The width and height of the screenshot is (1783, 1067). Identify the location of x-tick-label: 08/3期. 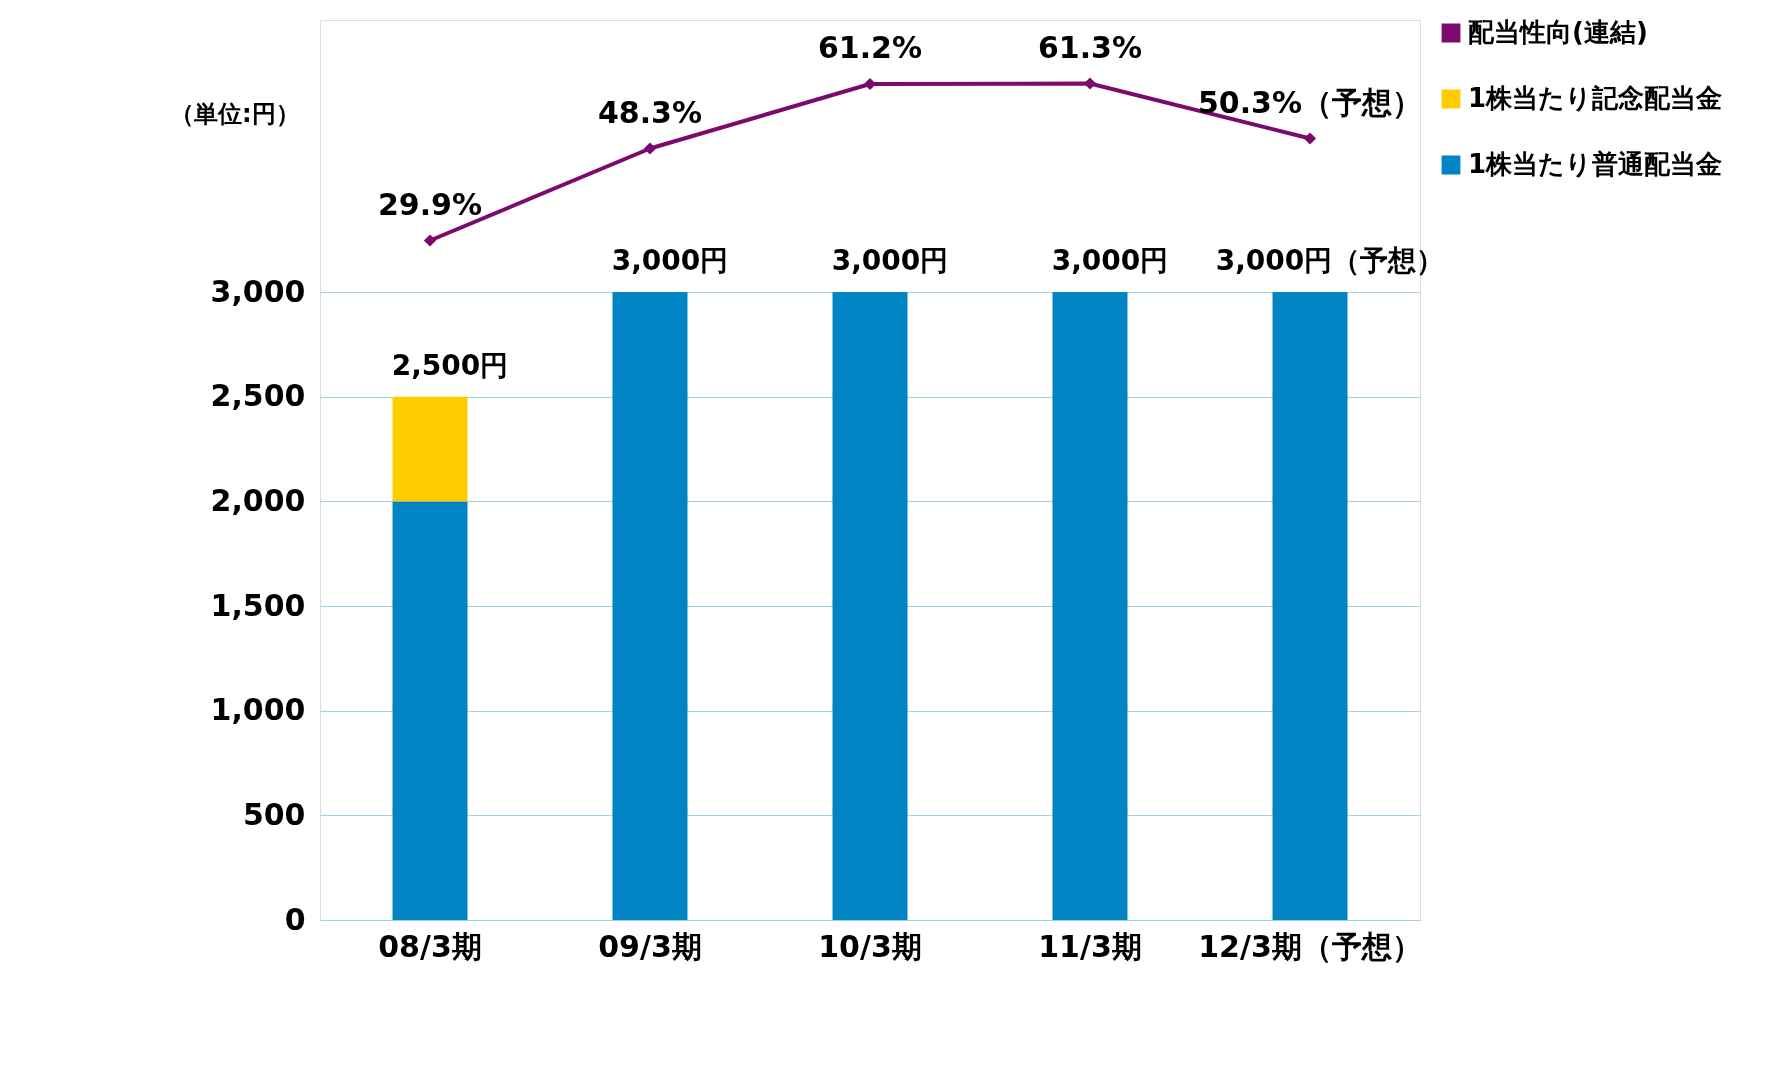
(430, 946).